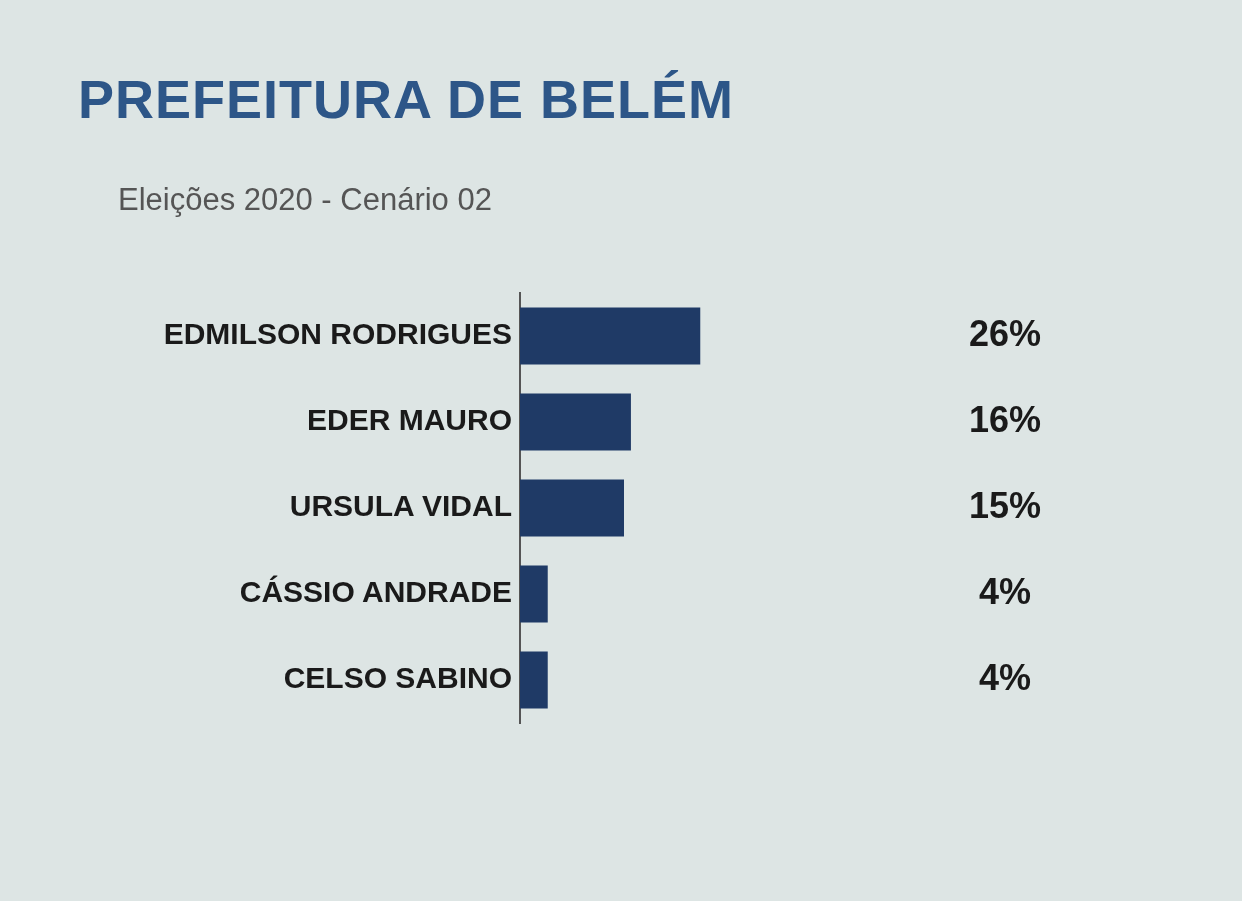  Describe the element at coordinates (1005, 333) in the screenshot. I see `data-label: 26%` at that location.